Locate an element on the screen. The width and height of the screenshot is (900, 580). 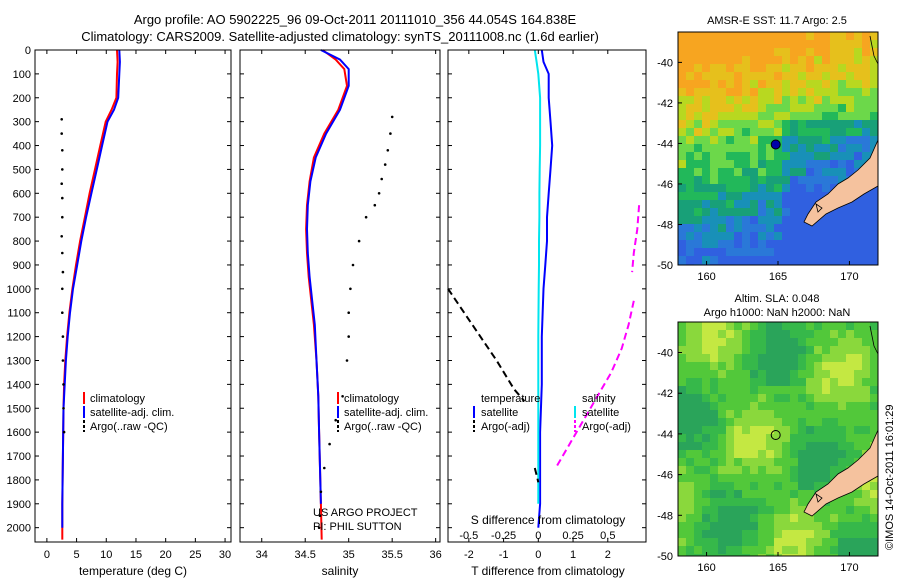
legend-temperature-header: temperature is located at coordinates (510, 399).